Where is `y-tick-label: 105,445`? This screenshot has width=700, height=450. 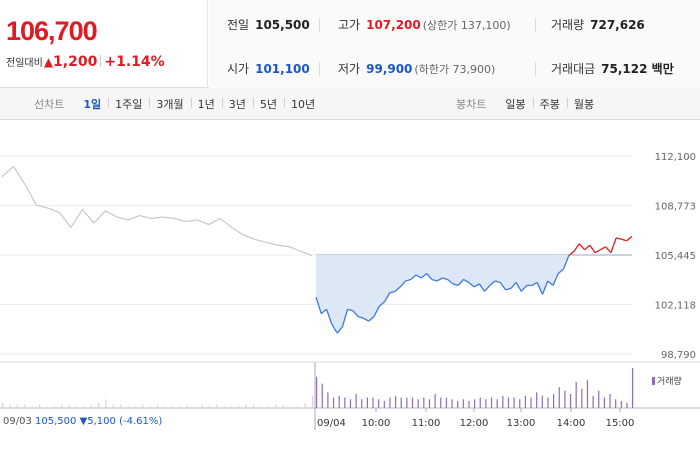
y-tick-label: 105,445 is located at coordinates (675, 256).